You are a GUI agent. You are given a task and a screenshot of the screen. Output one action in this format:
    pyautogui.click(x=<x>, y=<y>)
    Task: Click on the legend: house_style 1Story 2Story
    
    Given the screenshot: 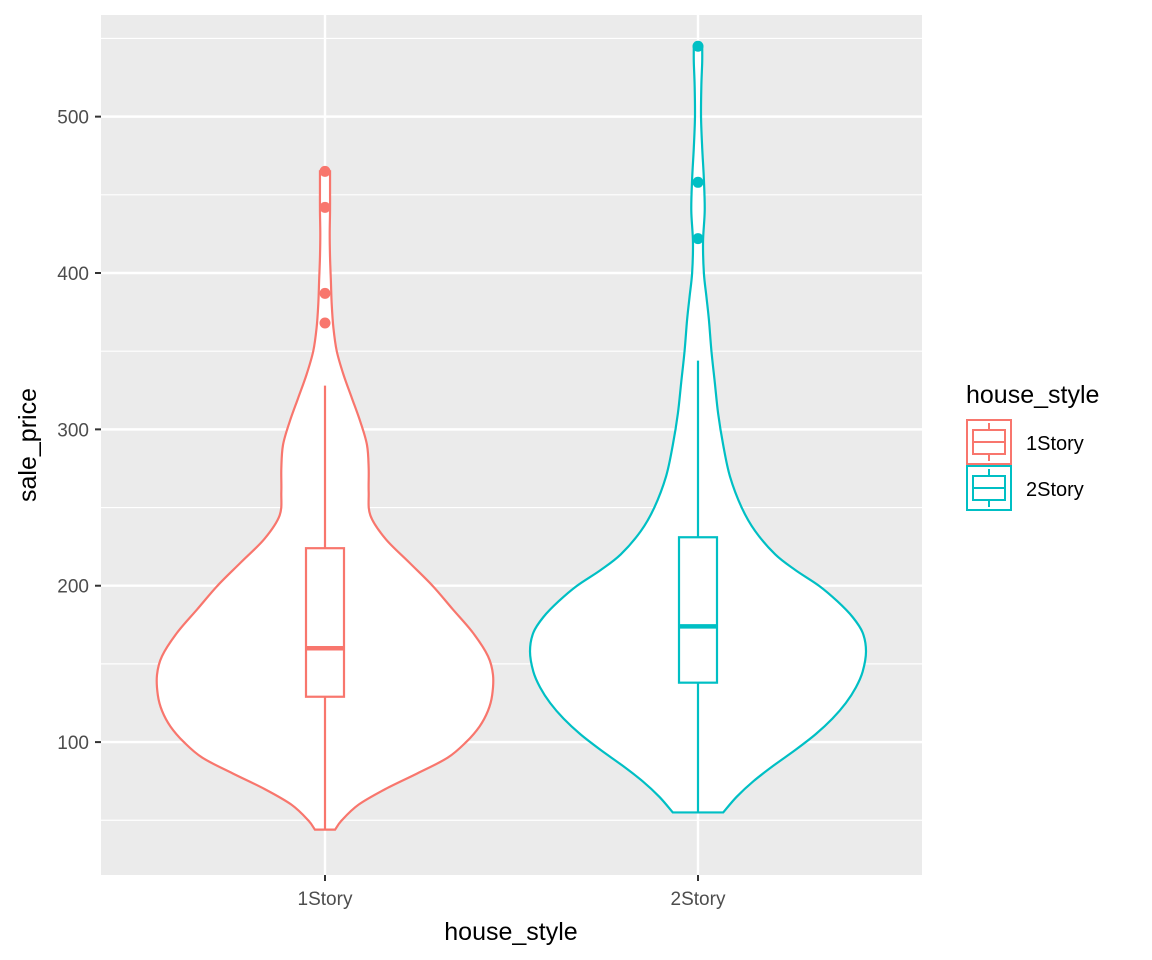 What is the action you would take?
    pyautogui.click(x=1032, y=446)
    